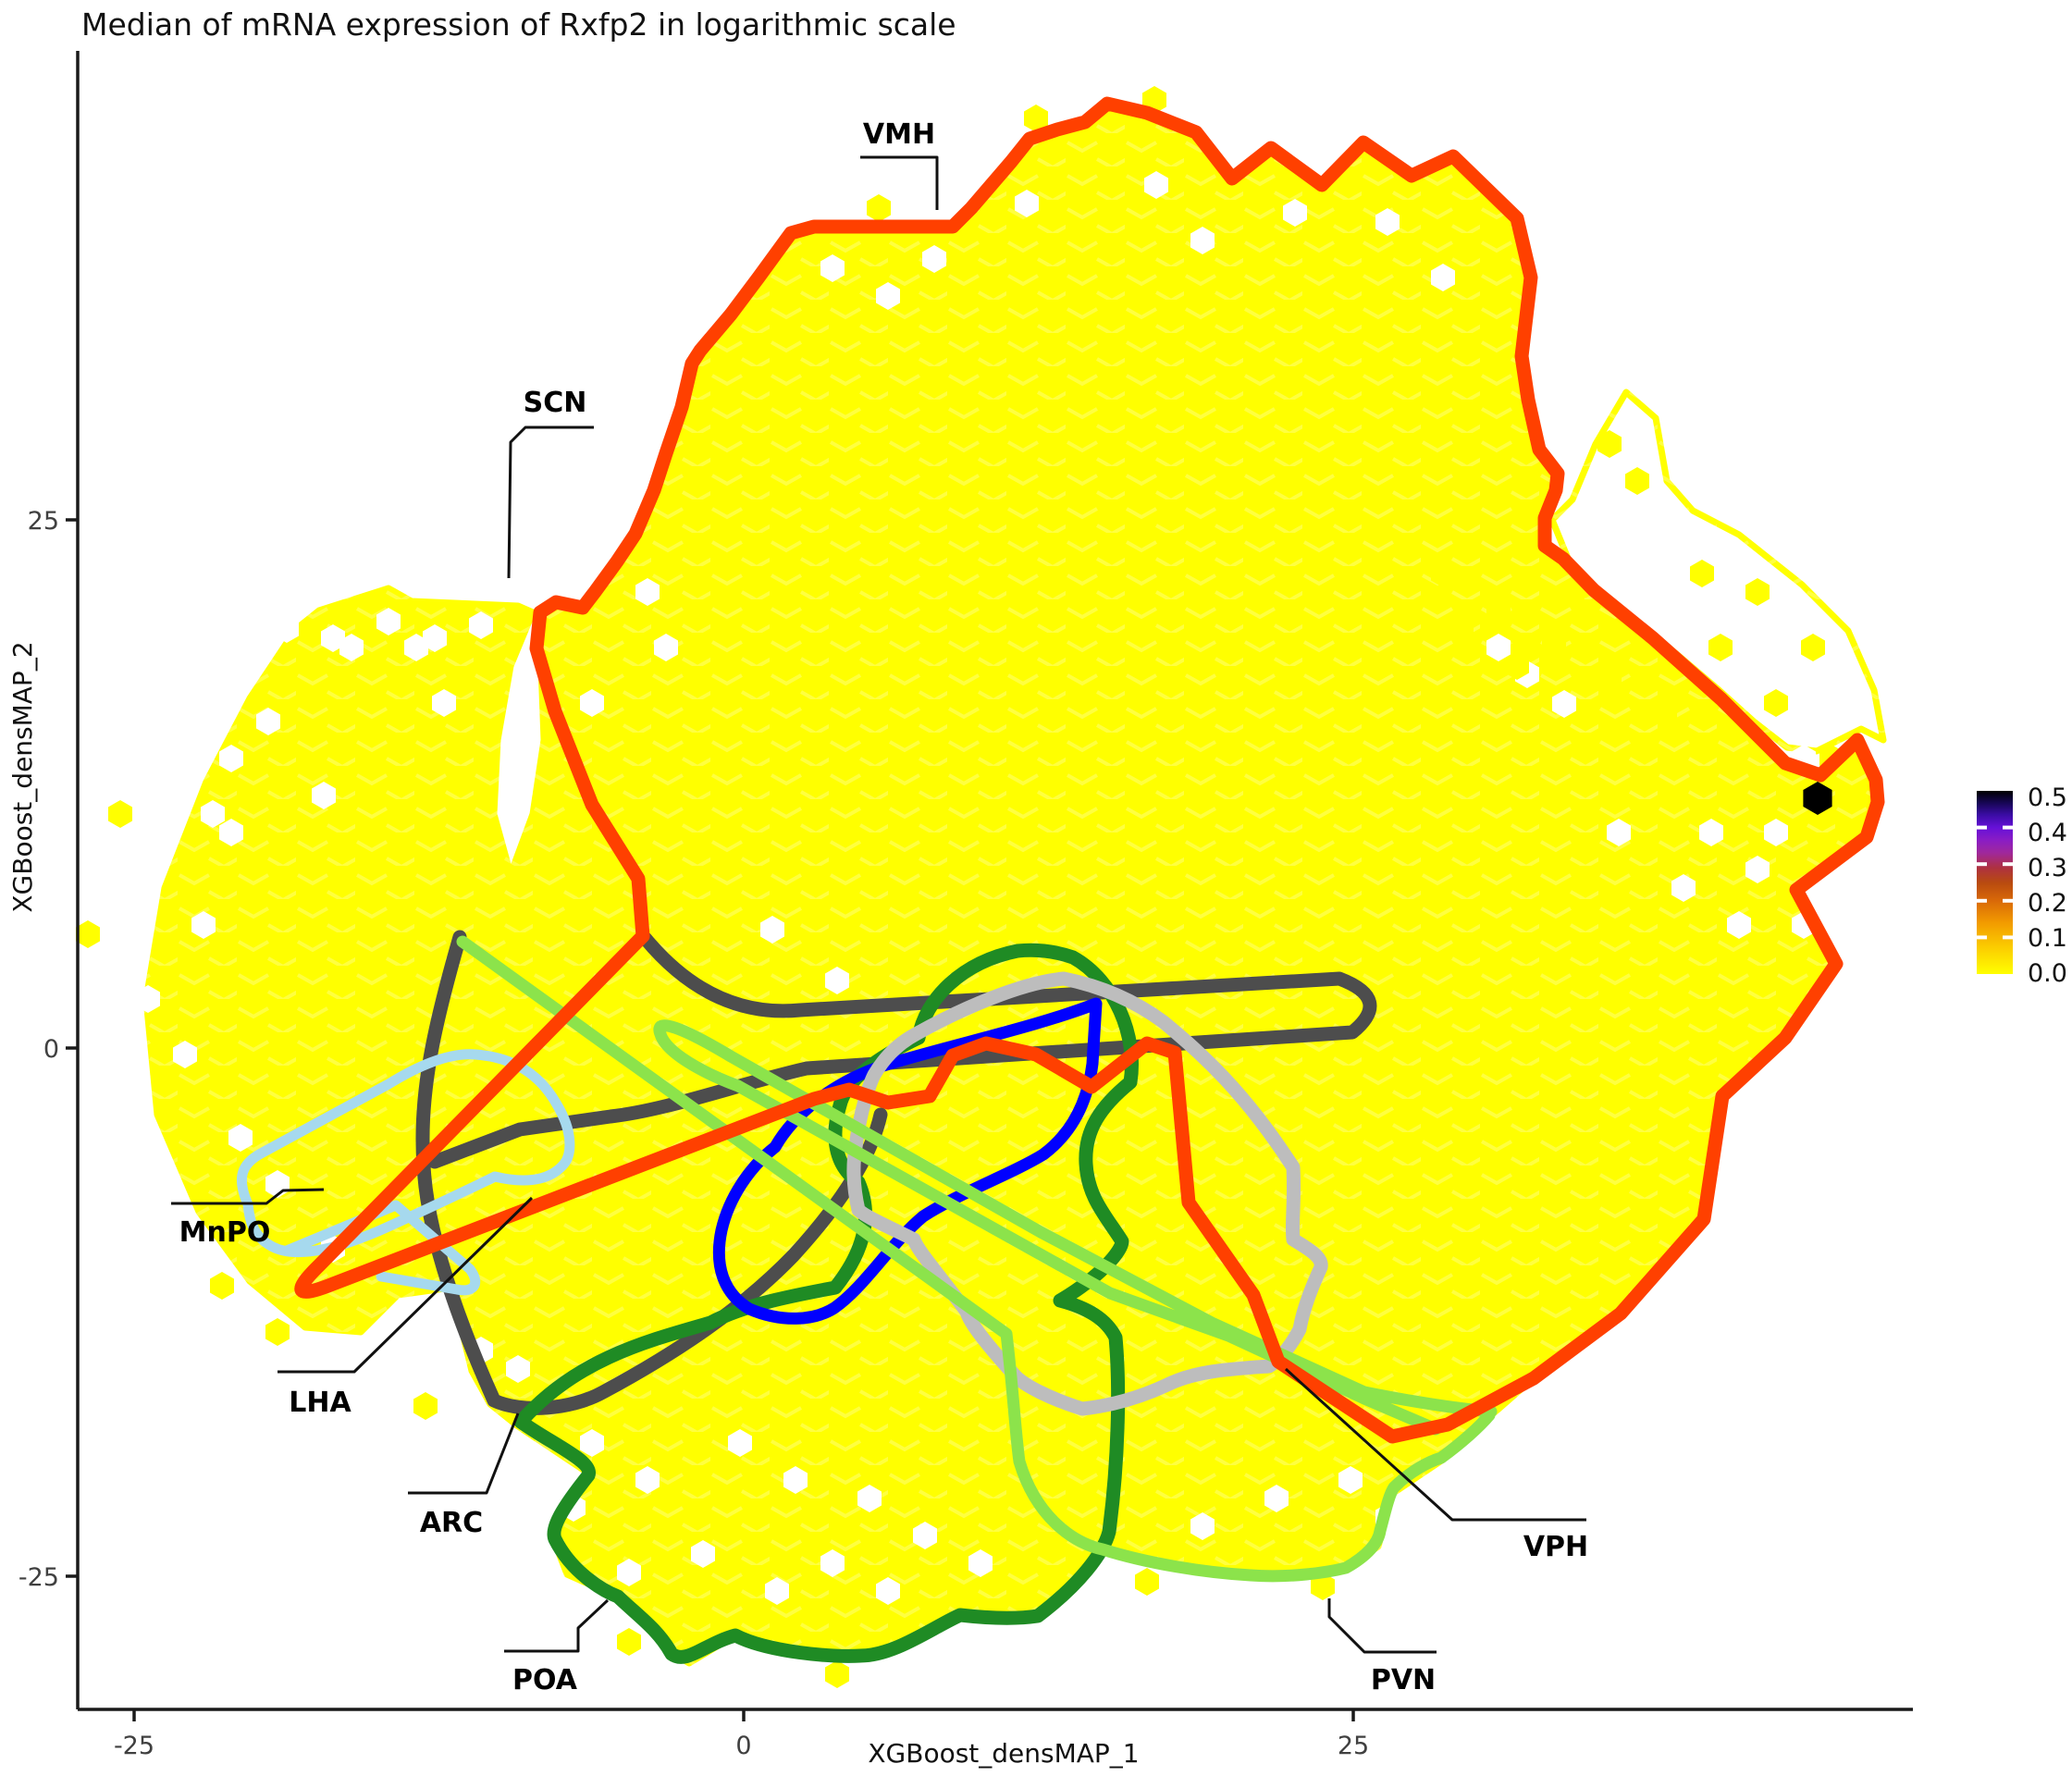 The image size is (2072, 1776). Describe the element at coordinates (1004, 1754) in the screenshot. I see `x-axis-title: XGBoost_densMAP_1` at that location.